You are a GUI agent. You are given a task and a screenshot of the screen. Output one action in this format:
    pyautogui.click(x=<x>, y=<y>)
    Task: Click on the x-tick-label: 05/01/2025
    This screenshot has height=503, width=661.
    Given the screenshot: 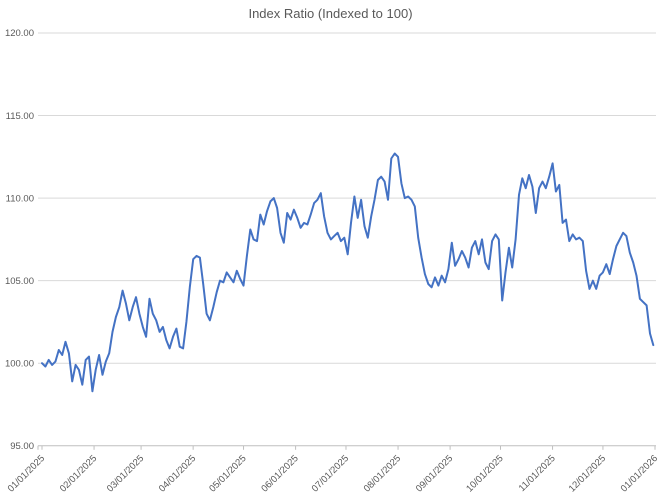 What is the action you would take?
    pyautogui.click(x=227, y=473)
    